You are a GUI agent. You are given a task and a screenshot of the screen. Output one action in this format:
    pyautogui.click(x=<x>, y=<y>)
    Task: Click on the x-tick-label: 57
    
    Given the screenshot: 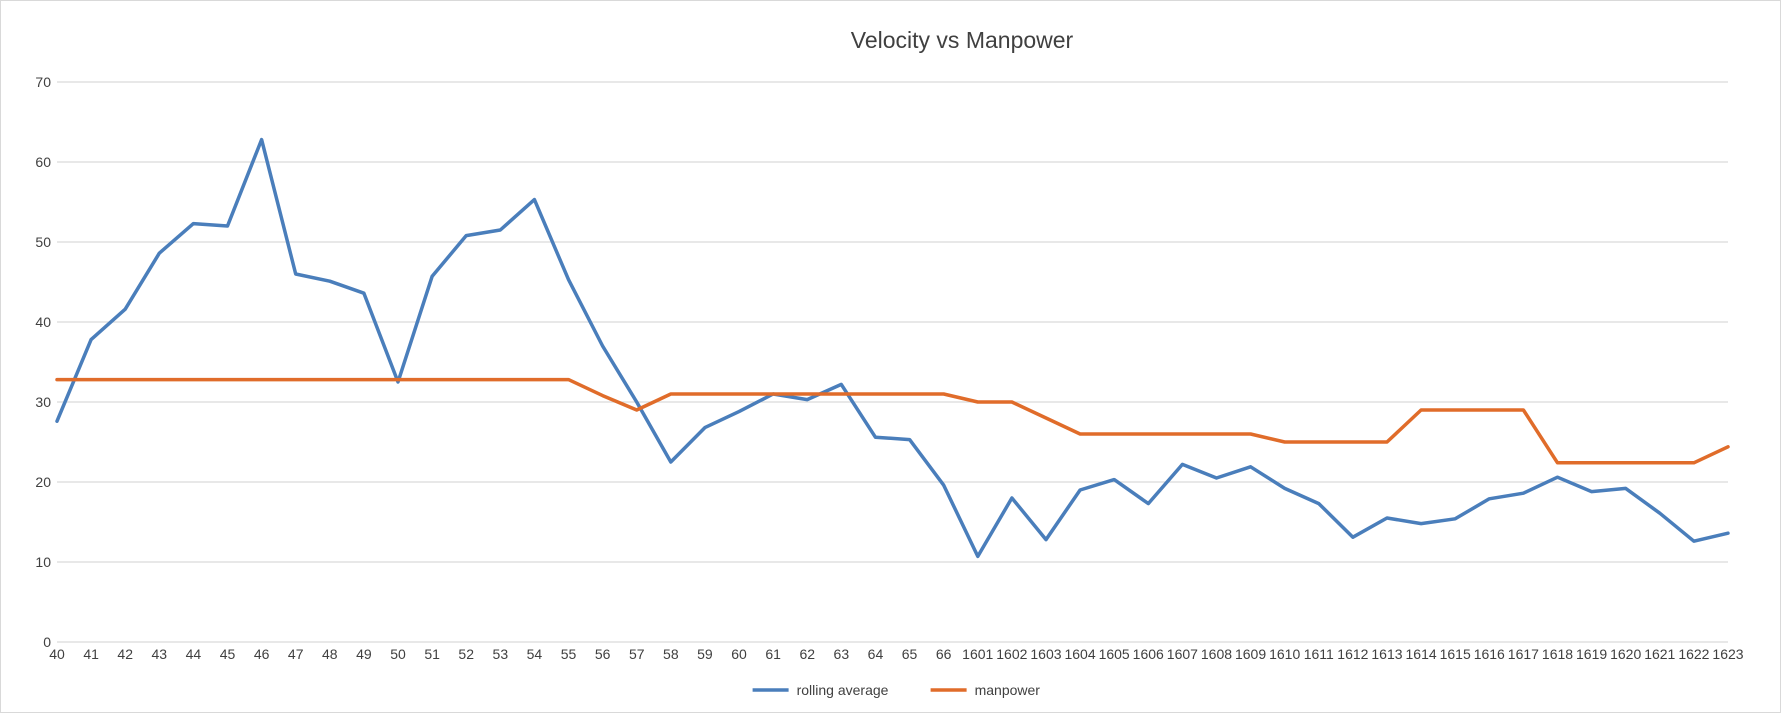 What is the action you would take?
    pyautogui.click(x=637, y=654)
    